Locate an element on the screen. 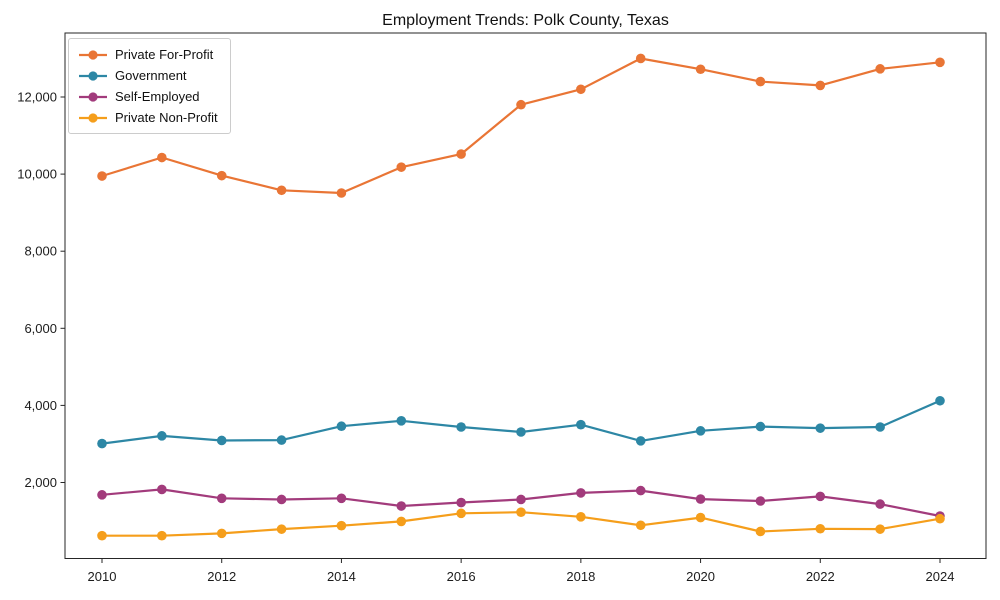  y-tick-label: 2,000 is located at coordinates (40, 482).